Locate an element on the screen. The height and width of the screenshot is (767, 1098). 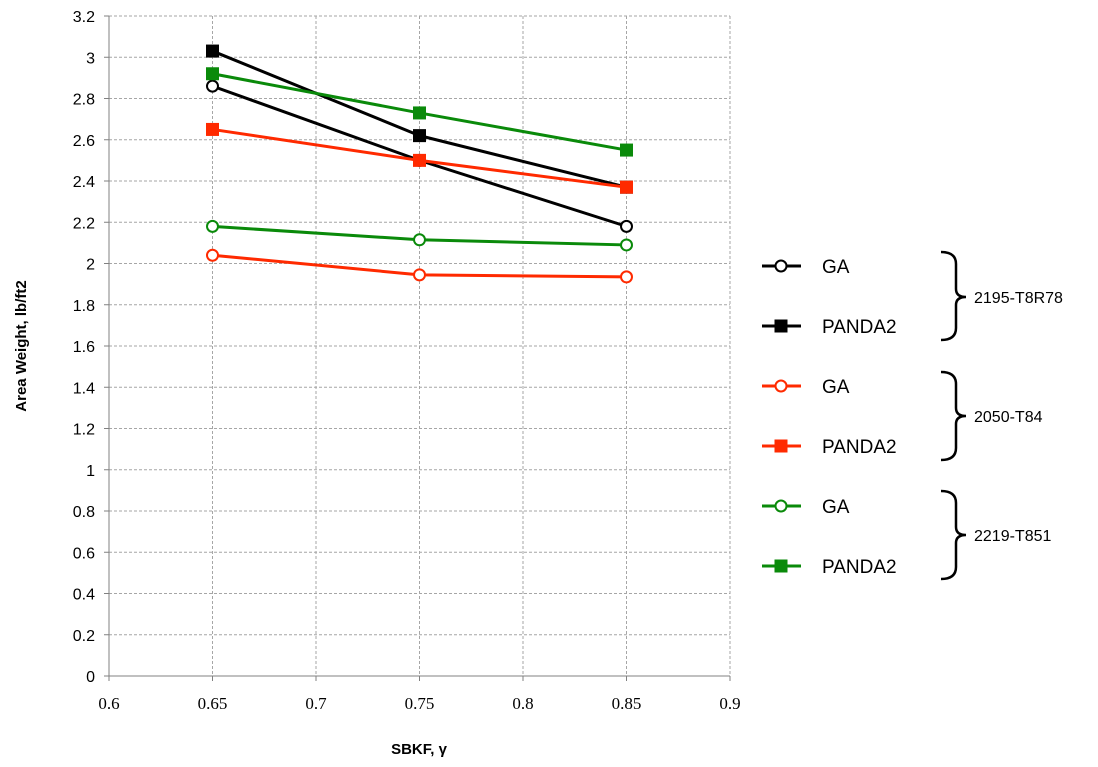
series-2219-T851-GA is located at coordinates (419, 235).